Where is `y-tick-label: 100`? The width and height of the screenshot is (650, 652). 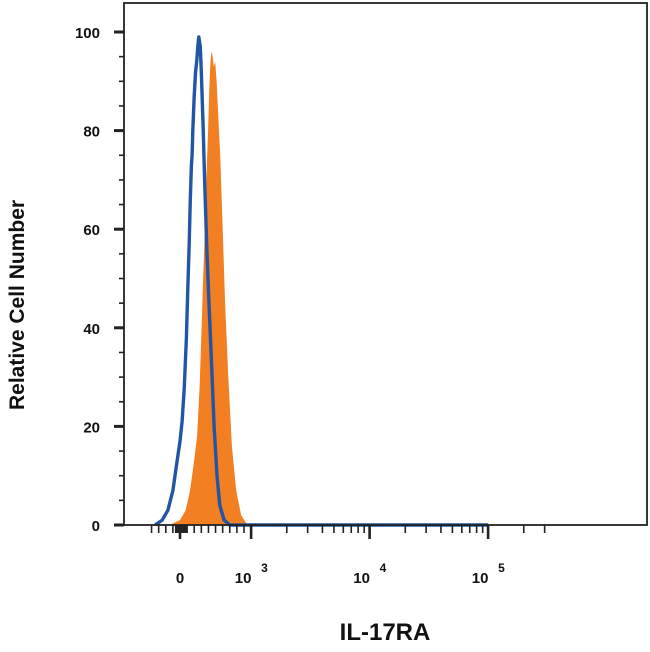 y-tick-label: 100 is located at coordinates (87, 33).